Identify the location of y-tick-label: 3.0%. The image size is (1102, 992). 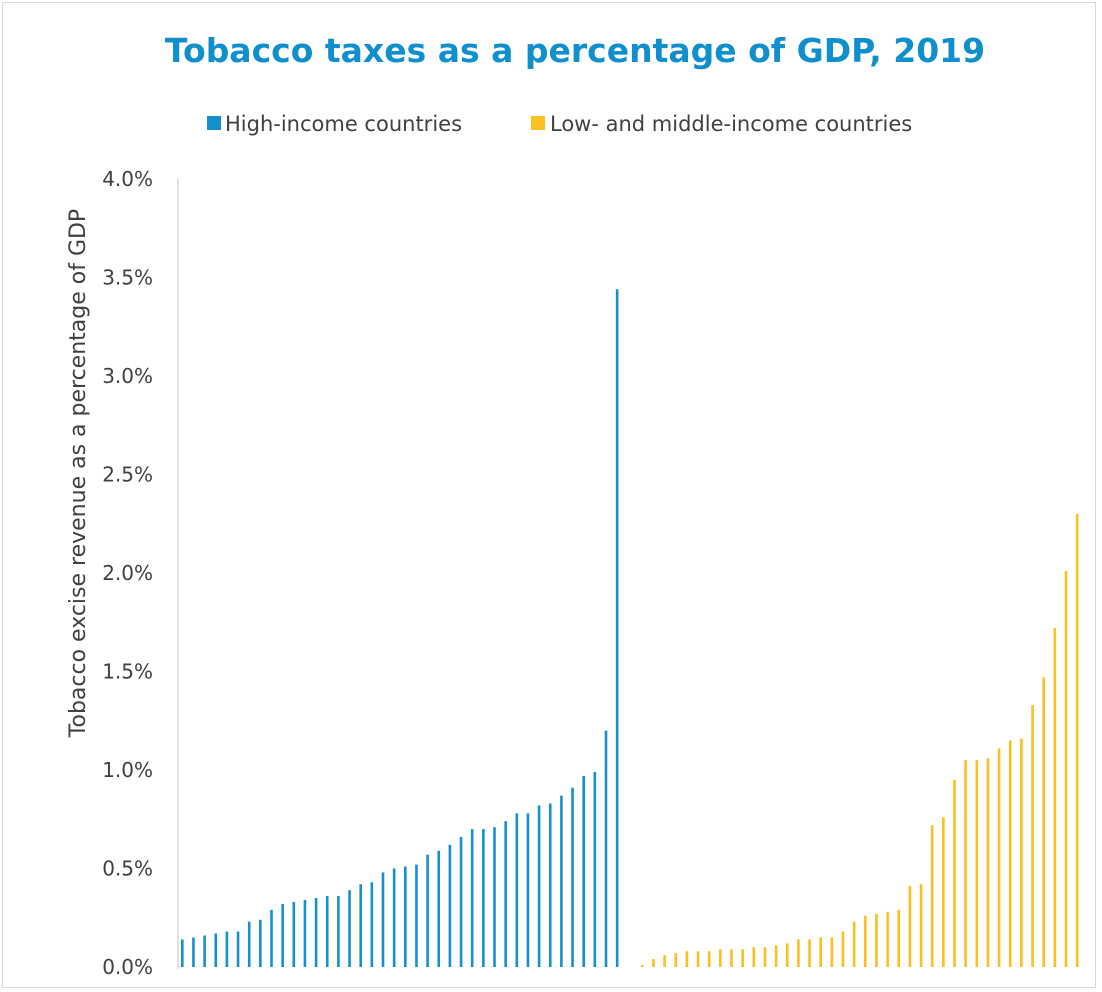
(127, 376).